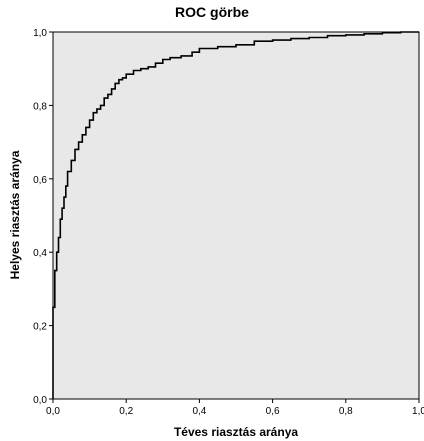 The width and height of the screenshot is (424, 441). I want to click on x-tick-label: 0,4, so click(199, 411).